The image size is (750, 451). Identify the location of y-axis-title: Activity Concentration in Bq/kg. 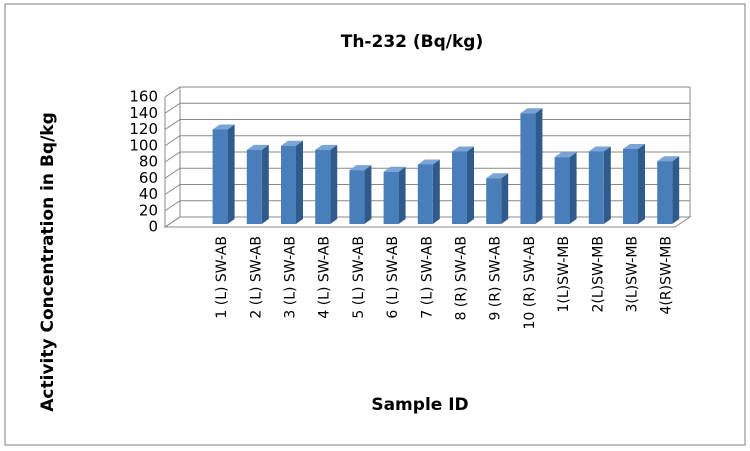
(48, 261).